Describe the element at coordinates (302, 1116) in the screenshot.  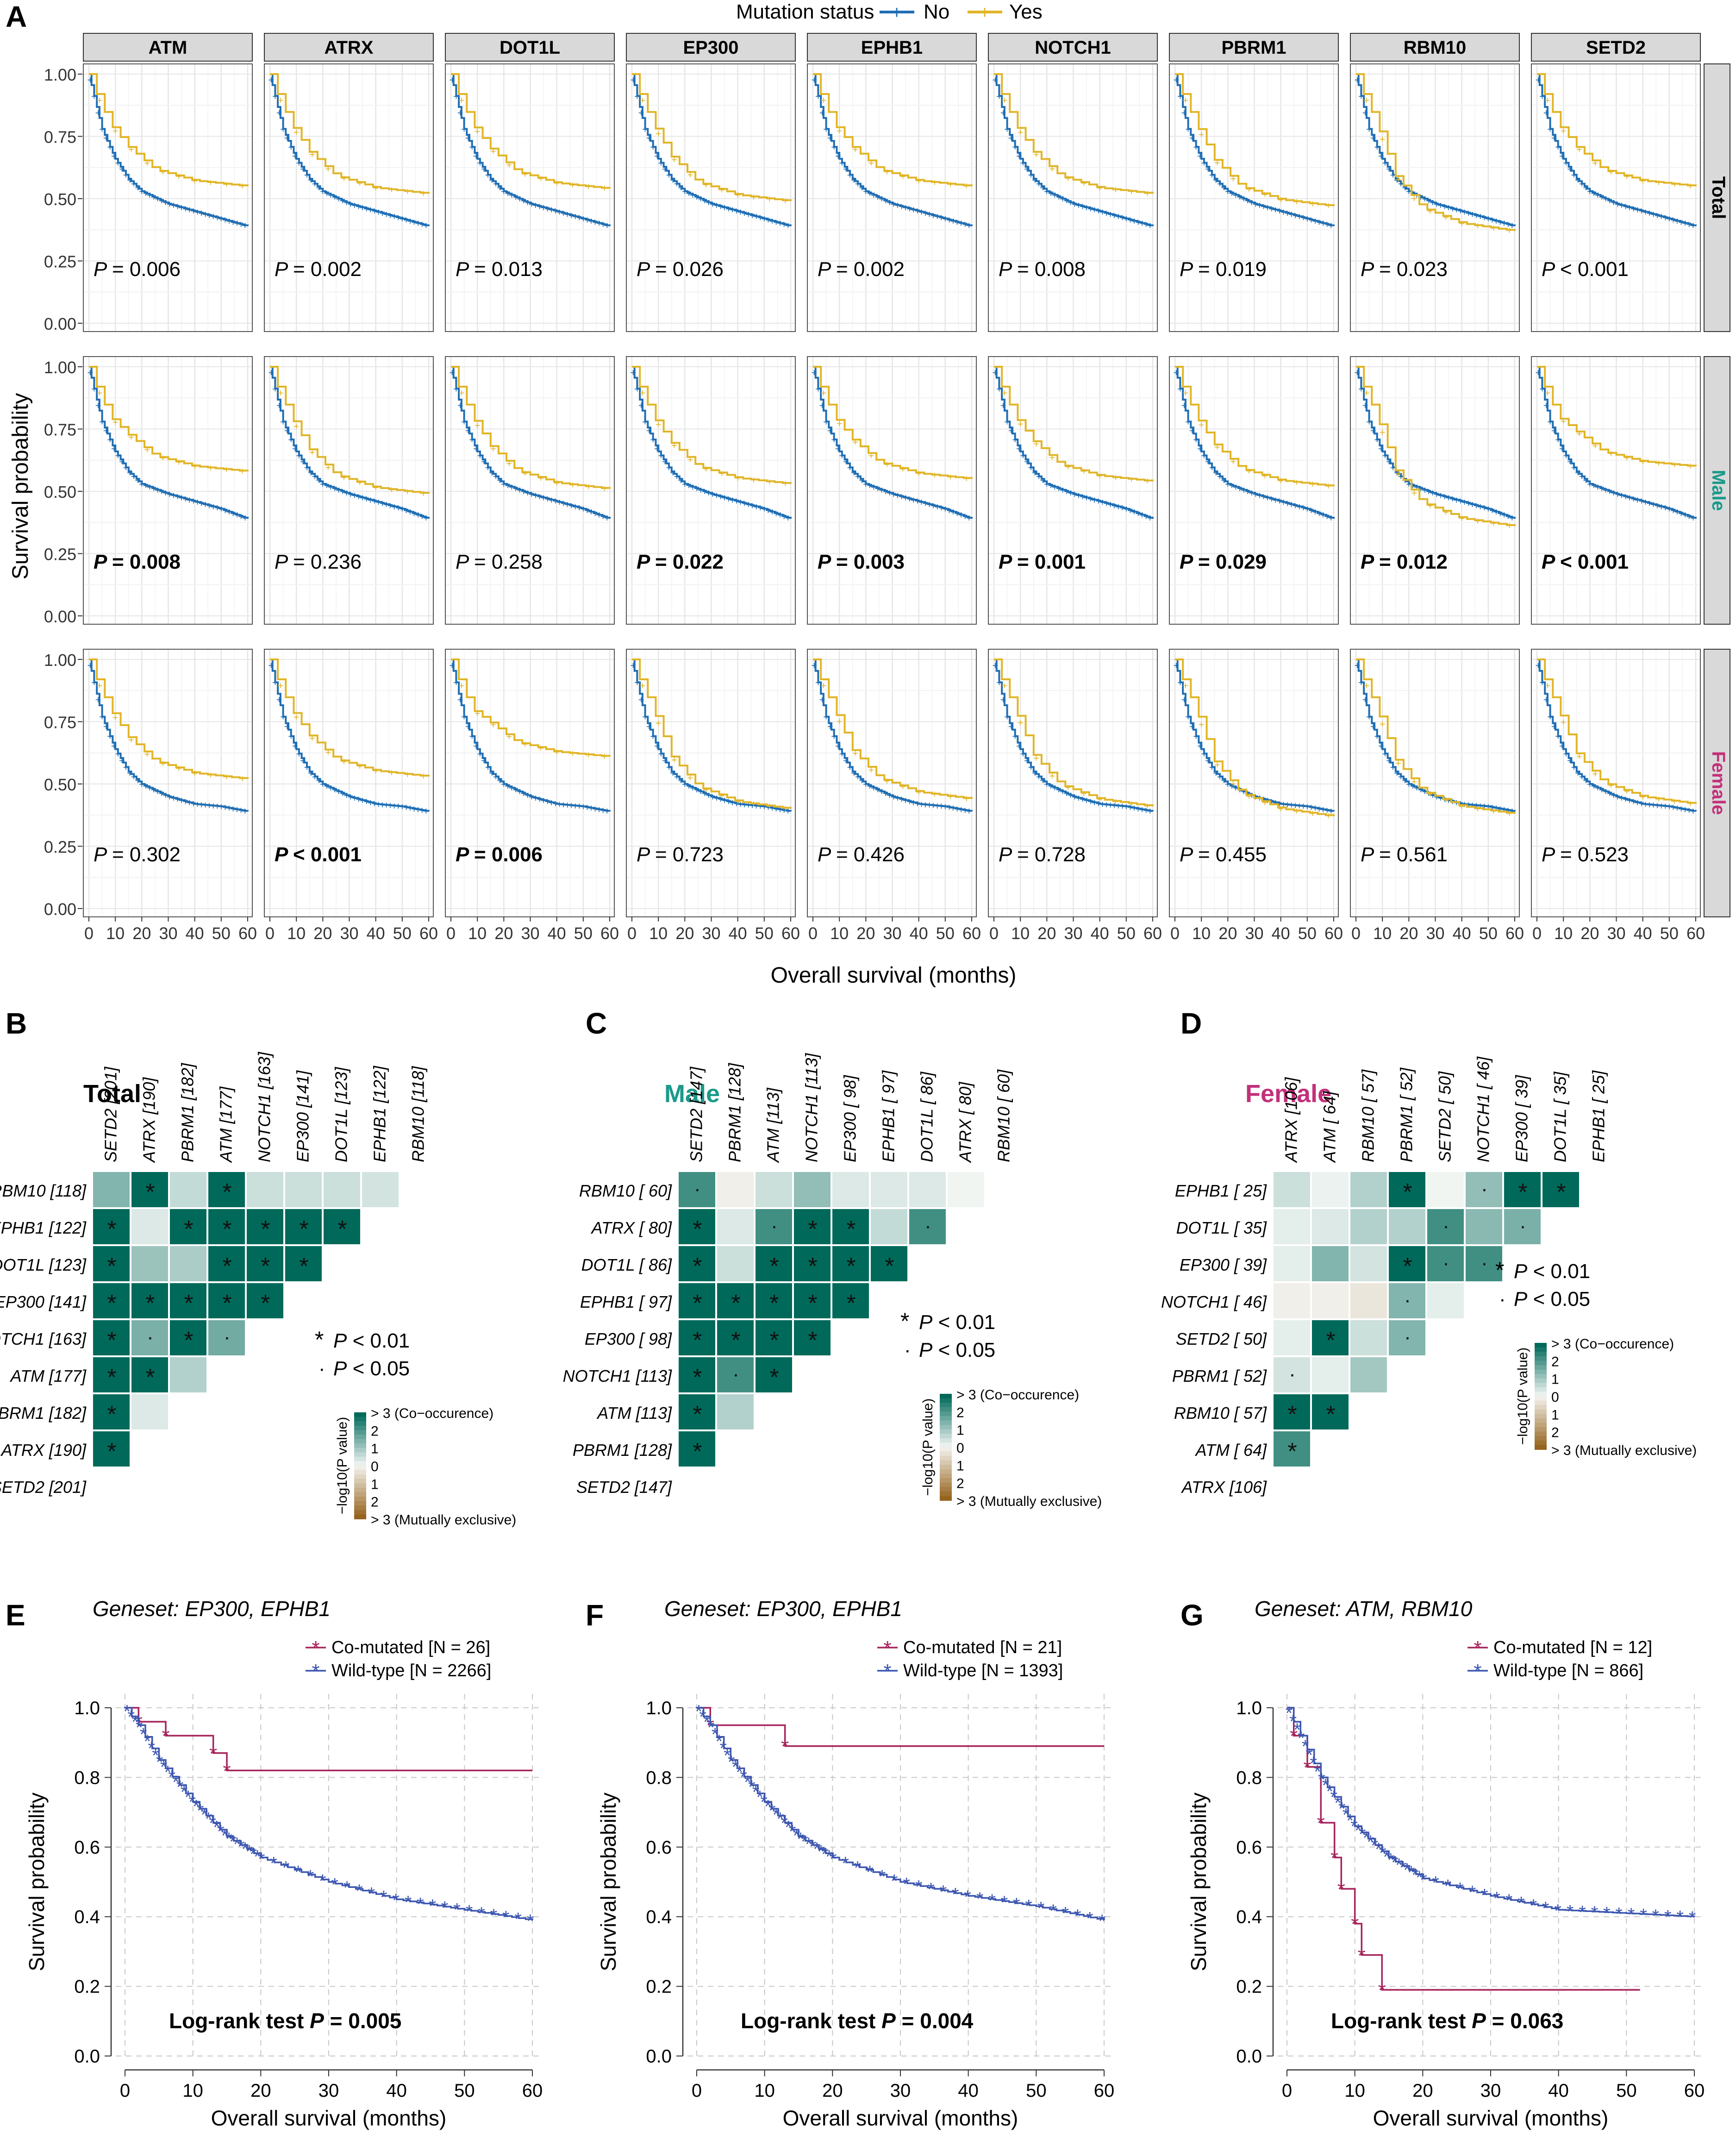
I see `col-label: EP300 [141]` at that location.